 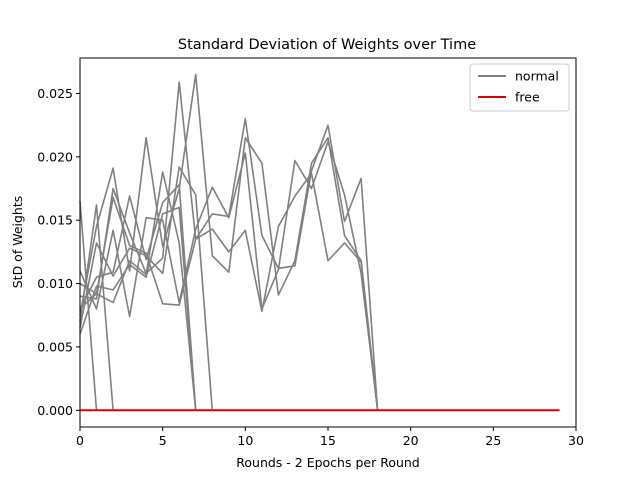 I want to click on x-tick-label: 30, so click(x=576, y=440).